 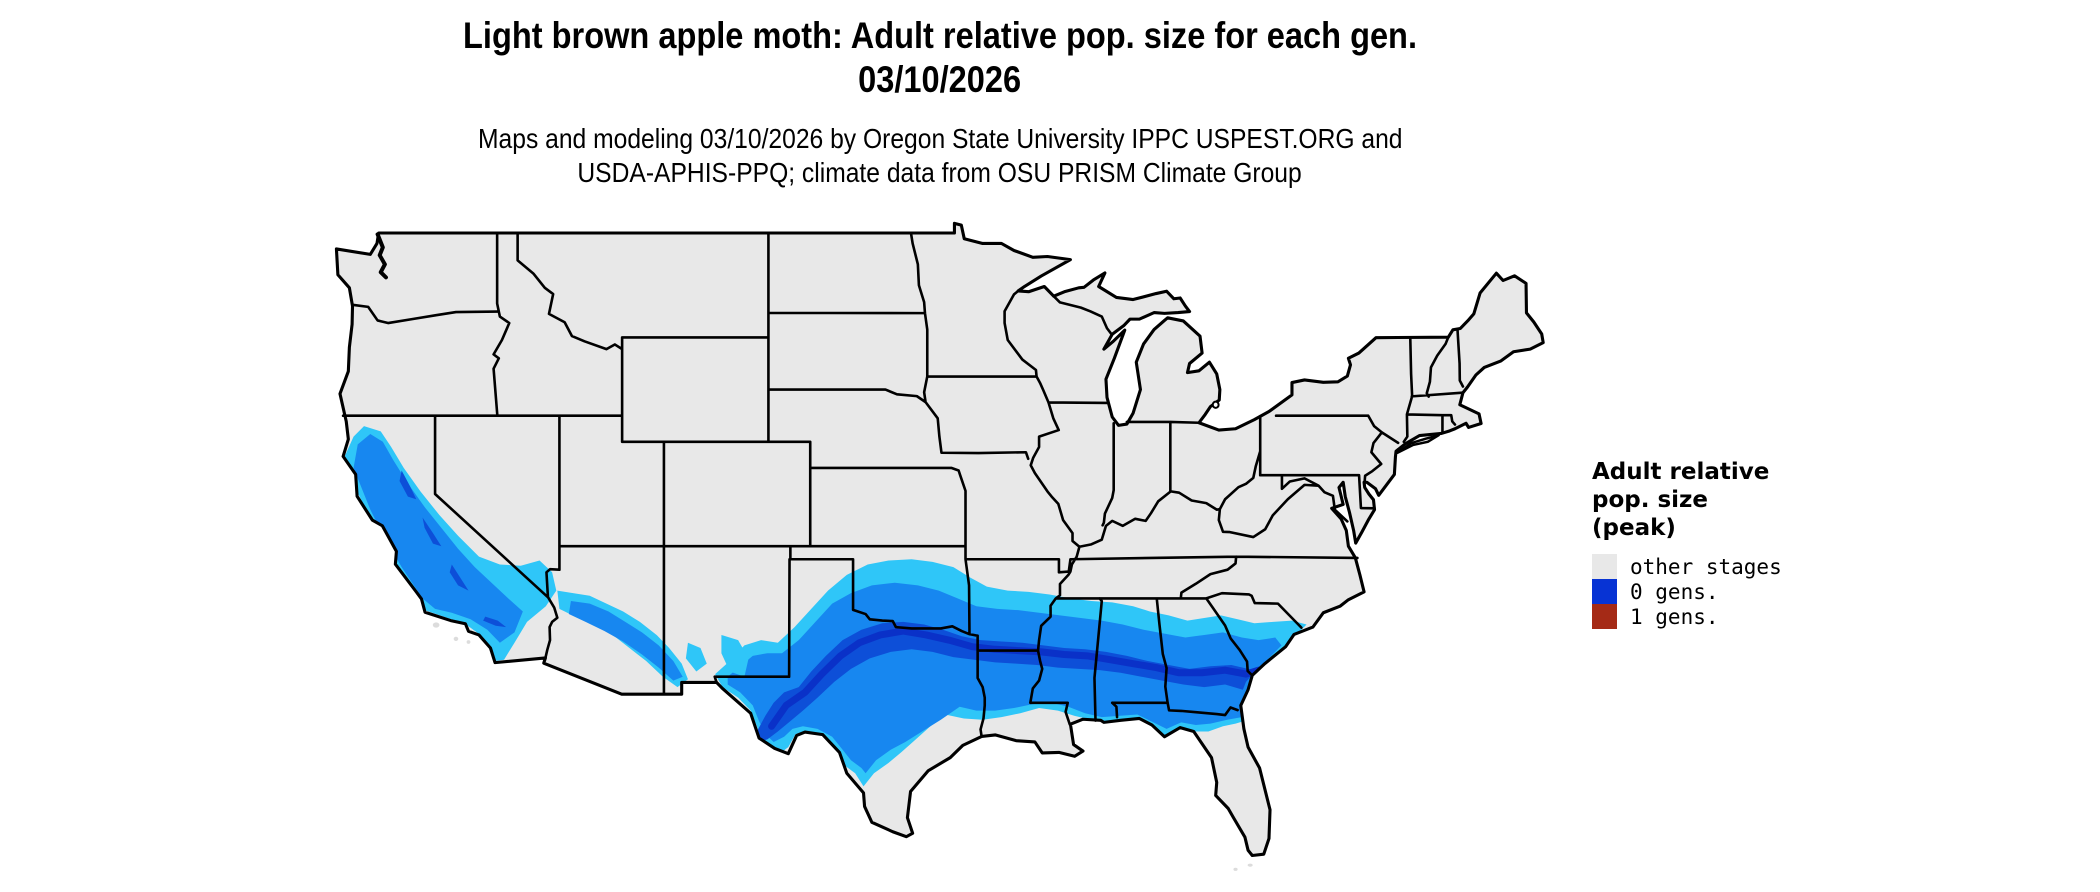 I want to click on pop-patches-new-mexico, so click(x=717, y=655).